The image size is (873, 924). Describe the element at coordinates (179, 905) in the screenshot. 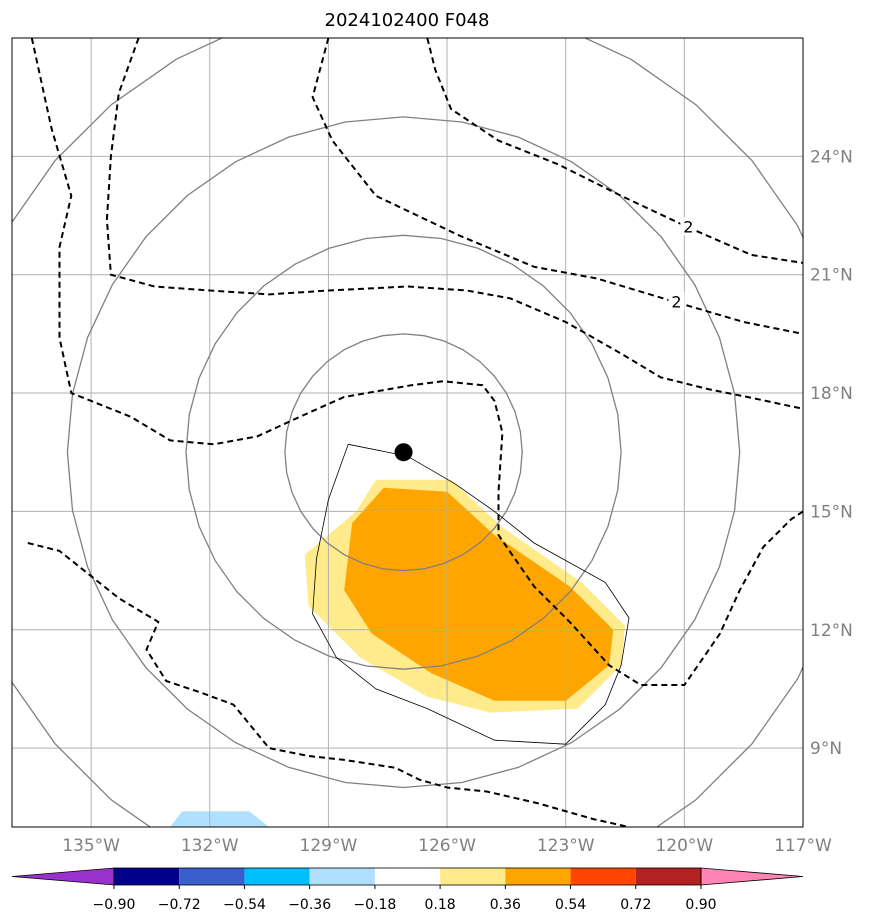

I see `colorbar-label-1: −0.72` at that location.